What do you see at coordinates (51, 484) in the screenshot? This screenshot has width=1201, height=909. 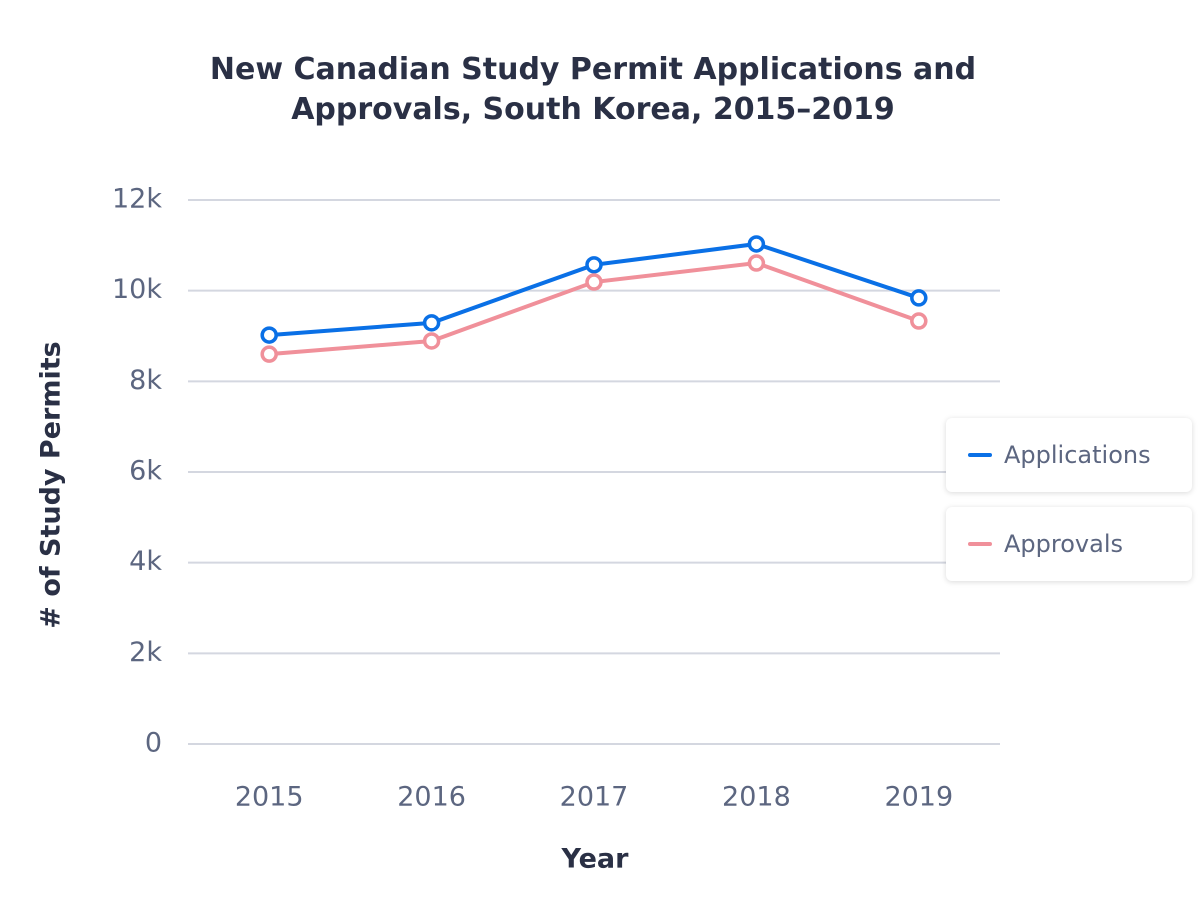 I see `y-axis-label: # of Study Permits` at bounding box center [51, 484].